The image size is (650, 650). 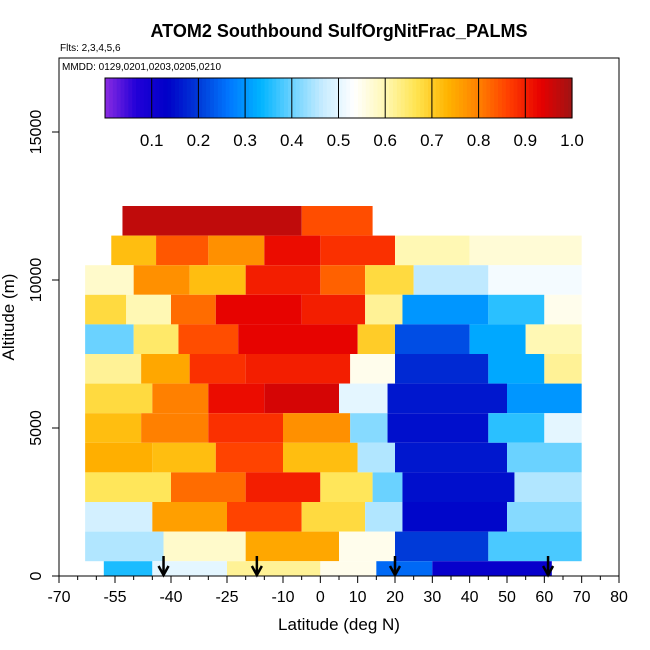 I want to click on x-tick-label: -40, so click(x=170, y=597).